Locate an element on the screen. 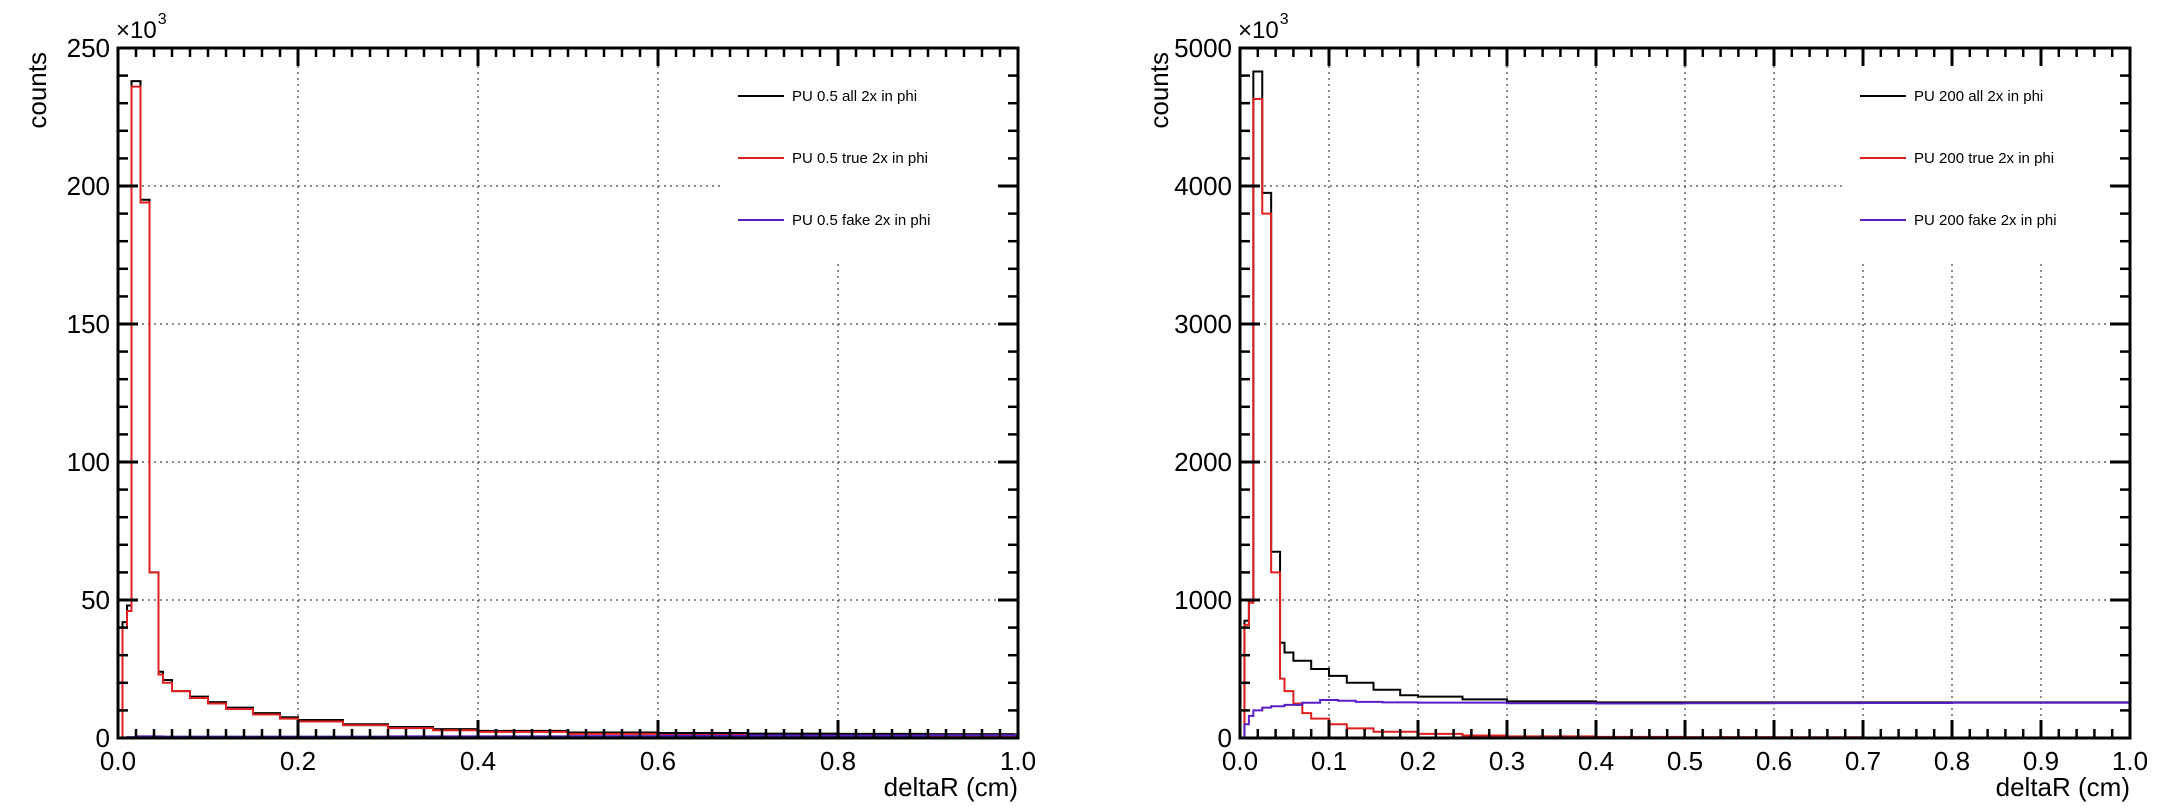 The image size is (2165, 806). x-tick-label: 0.1 is located at coordinates (1329, 761).